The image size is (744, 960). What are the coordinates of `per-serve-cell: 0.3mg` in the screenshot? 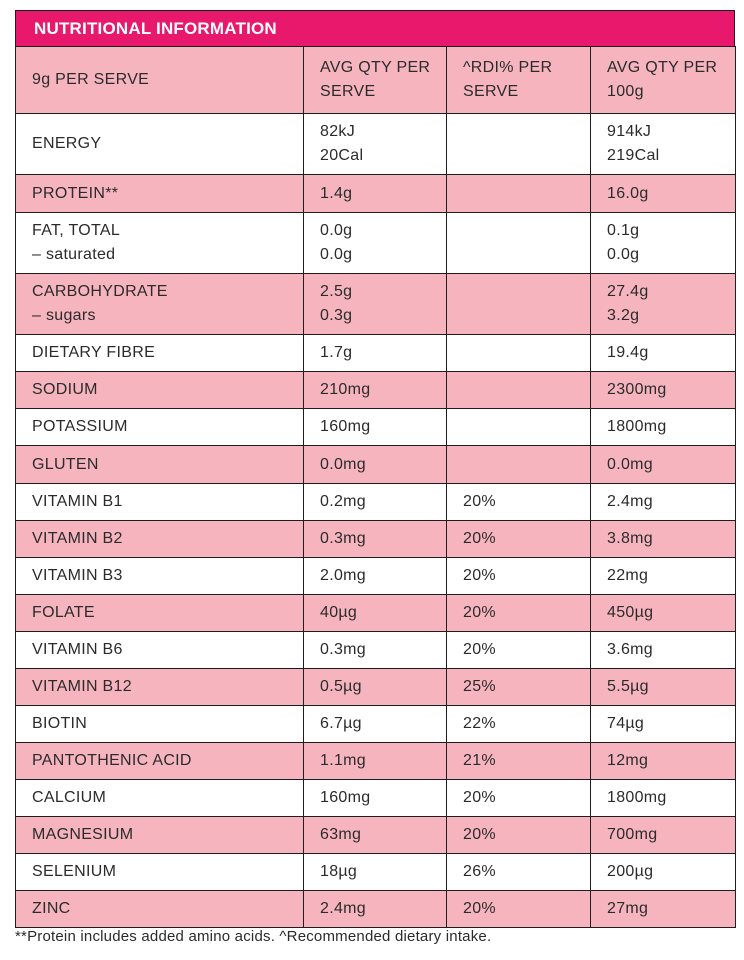 It's located at (375, 650).